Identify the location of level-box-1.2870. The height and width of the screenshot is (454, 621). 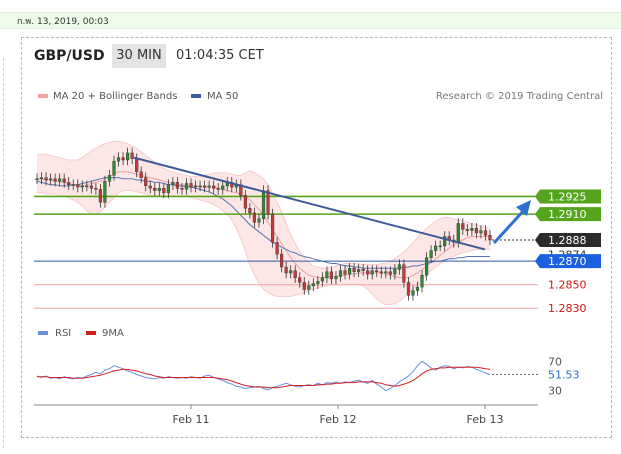
(568, 261).